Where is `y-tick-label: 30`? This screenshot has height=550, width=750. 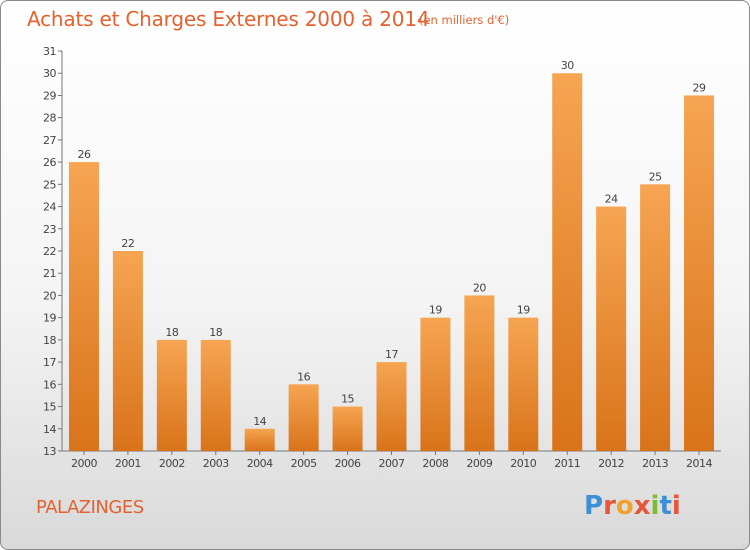
y-tick-label: 30 is located at coordinates (49, 73).